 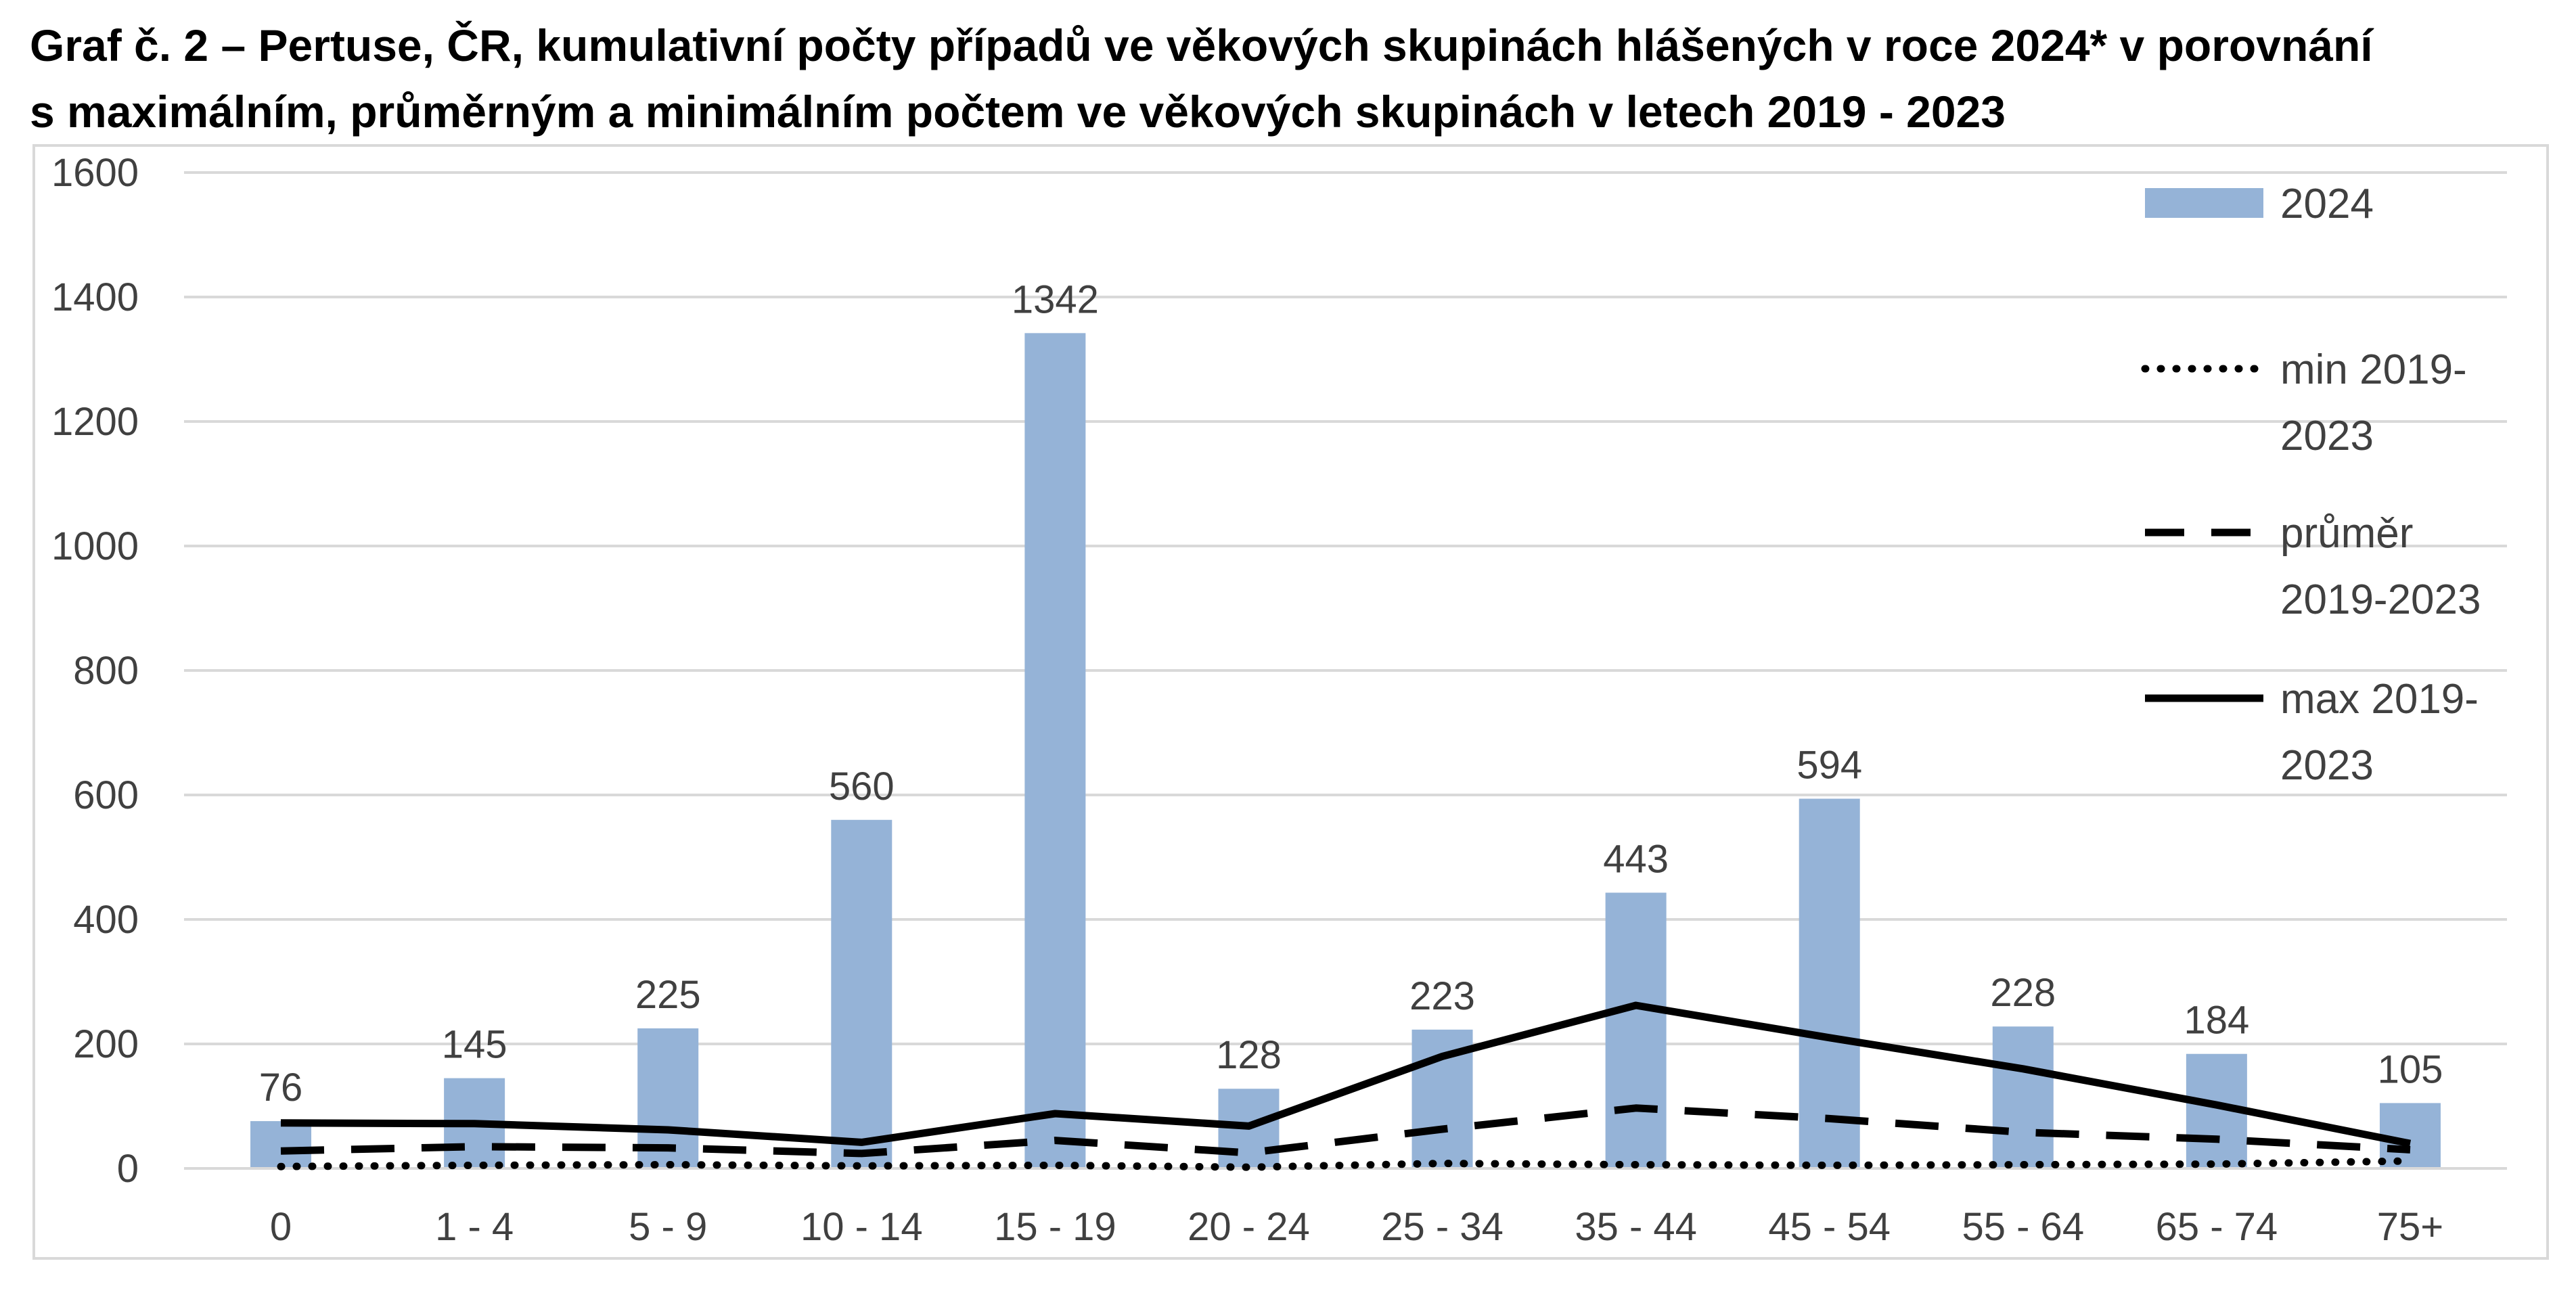 What do you see at coordinates (106, 671) in the screenshot?
I see `y-tick-label-4: 800` at bounding box center [106, 671].